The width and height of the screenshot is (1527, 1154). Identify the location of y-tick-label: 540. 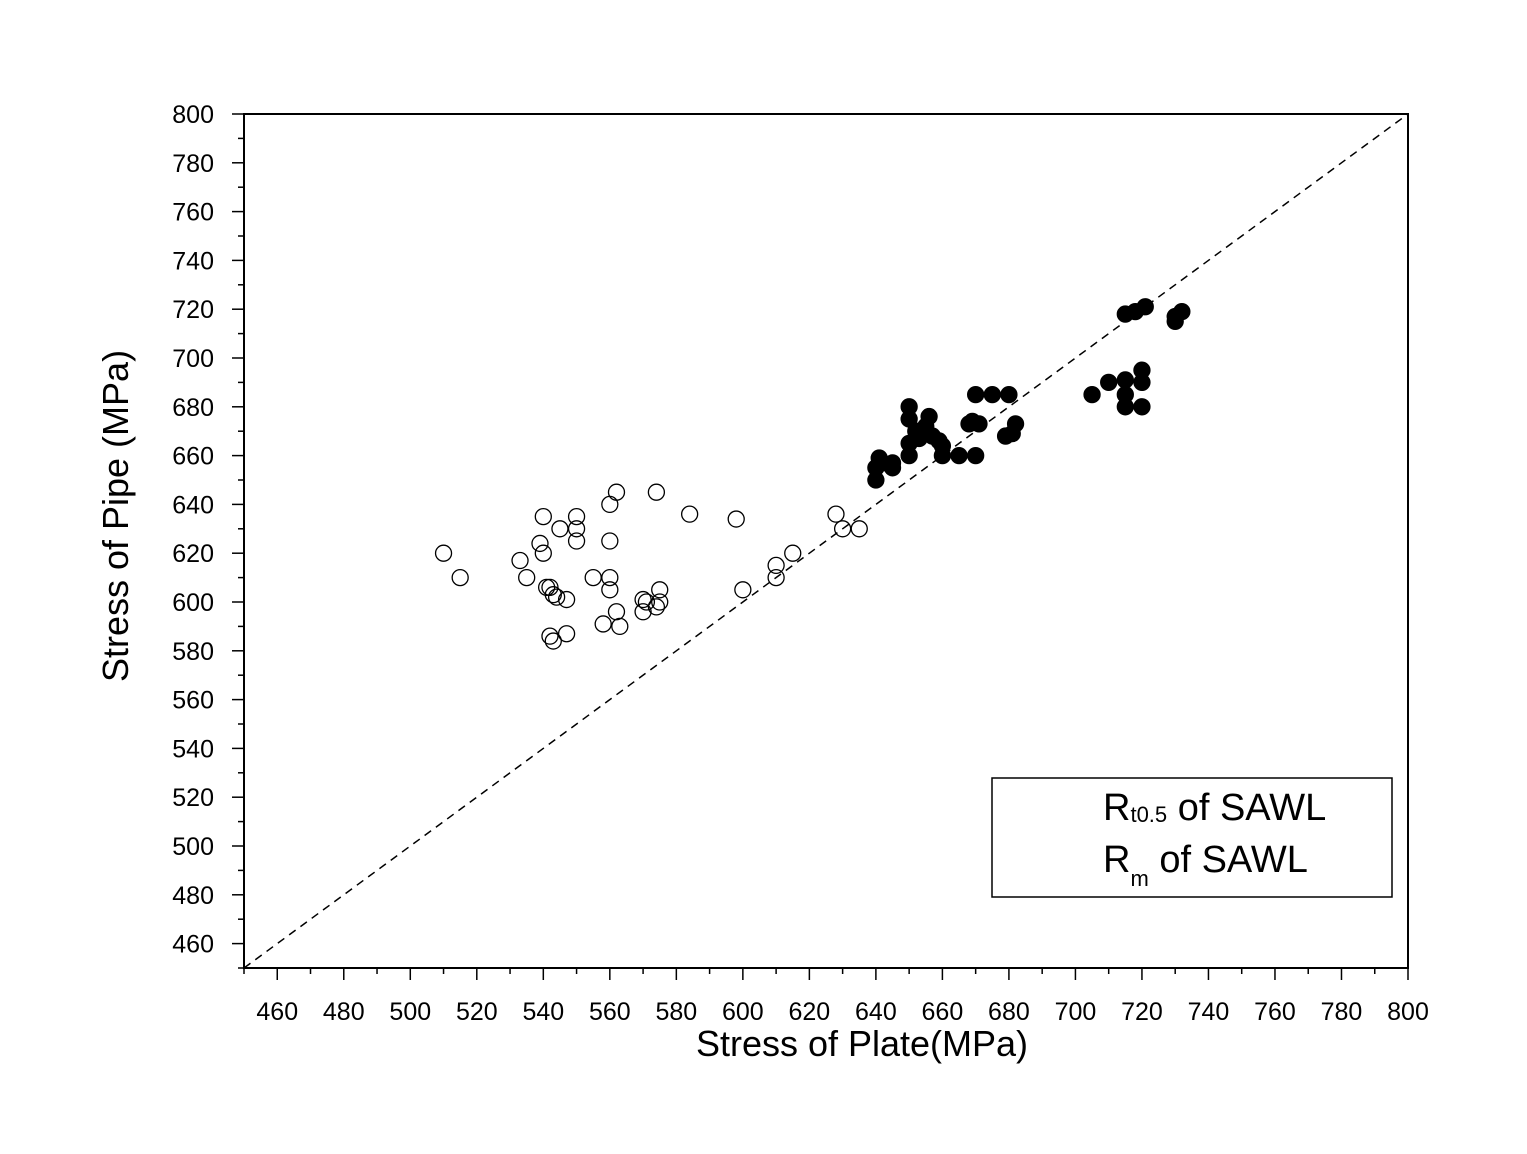
(193, 749).